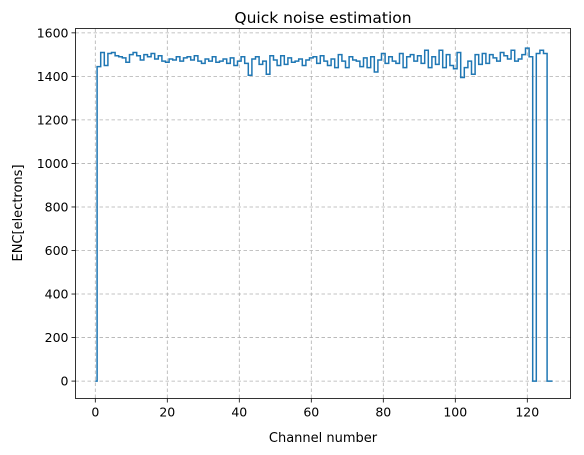  I want to click on y-axis: 0 200 400 600 800 1000 1200 1400 1600, so click(56, 207).